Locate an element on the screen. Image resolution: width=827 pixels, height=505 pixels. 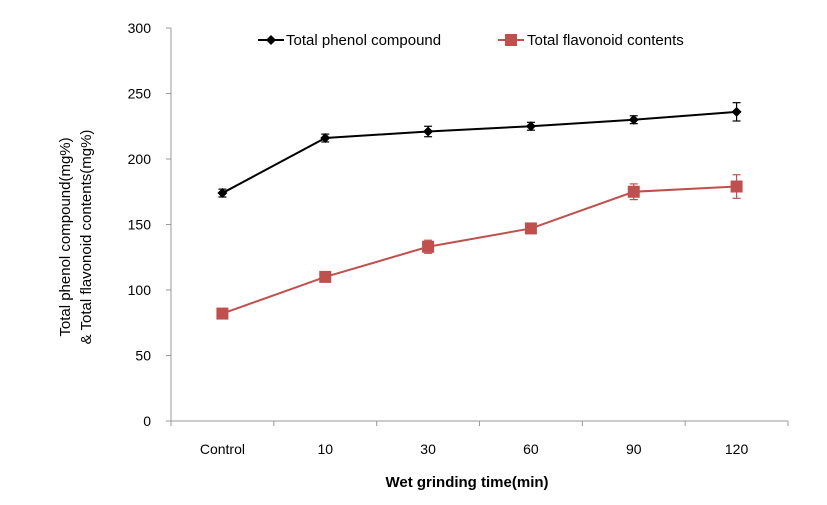
legend-label: Total phenol compound is located at coordinates (363, 40).